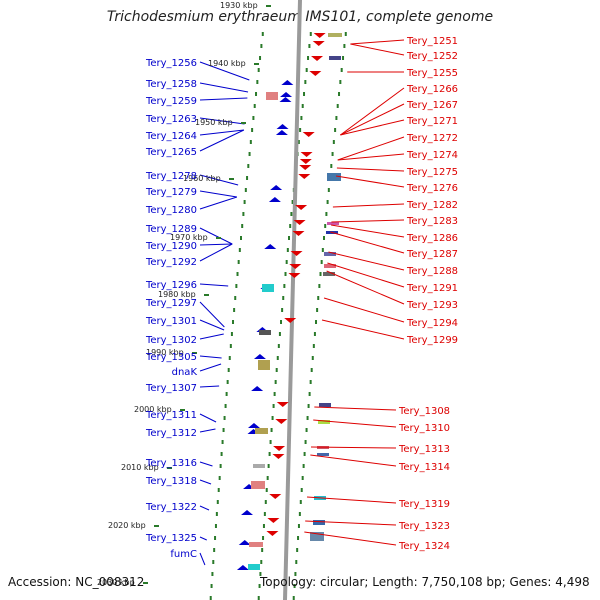  I want to click on gene-label-right: Tery_1274, so click(432, 155).